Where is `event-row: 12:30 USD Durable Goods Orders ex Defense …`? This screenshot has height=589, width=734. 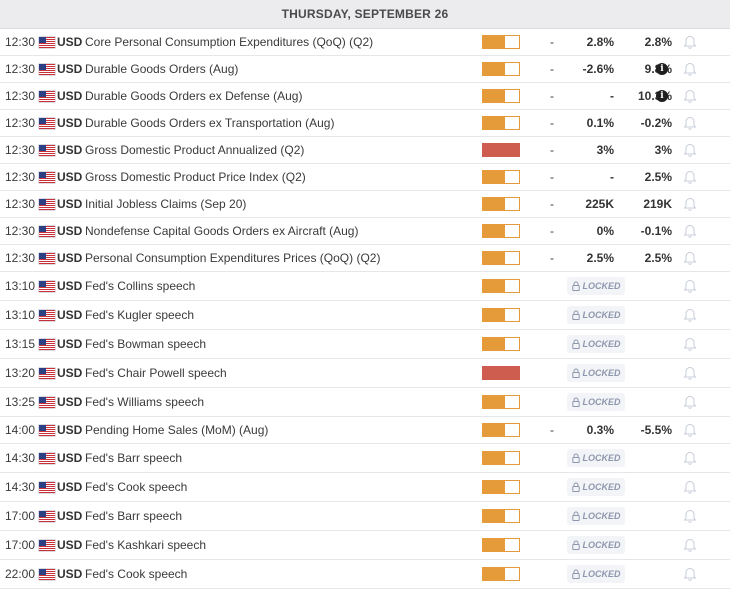 event-row: 12:30 USD Durable Goods Orders ex Defense … is located at coordinates (365, 96).